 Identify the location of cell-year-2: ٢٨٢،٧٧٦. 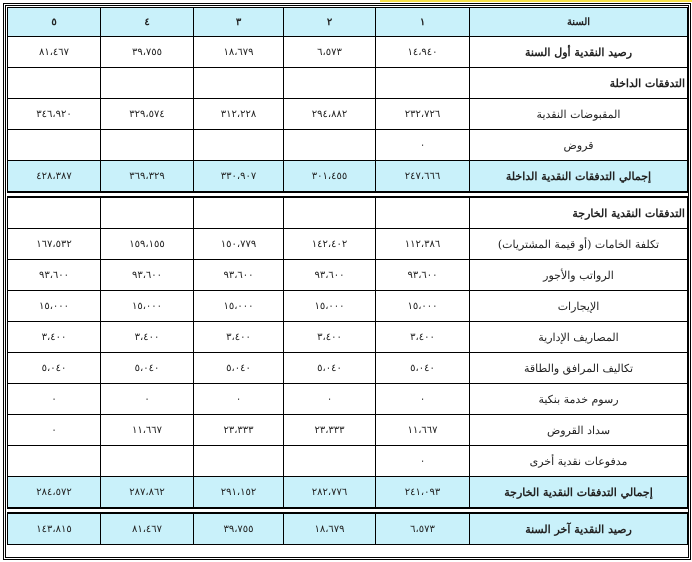
(329, 492).